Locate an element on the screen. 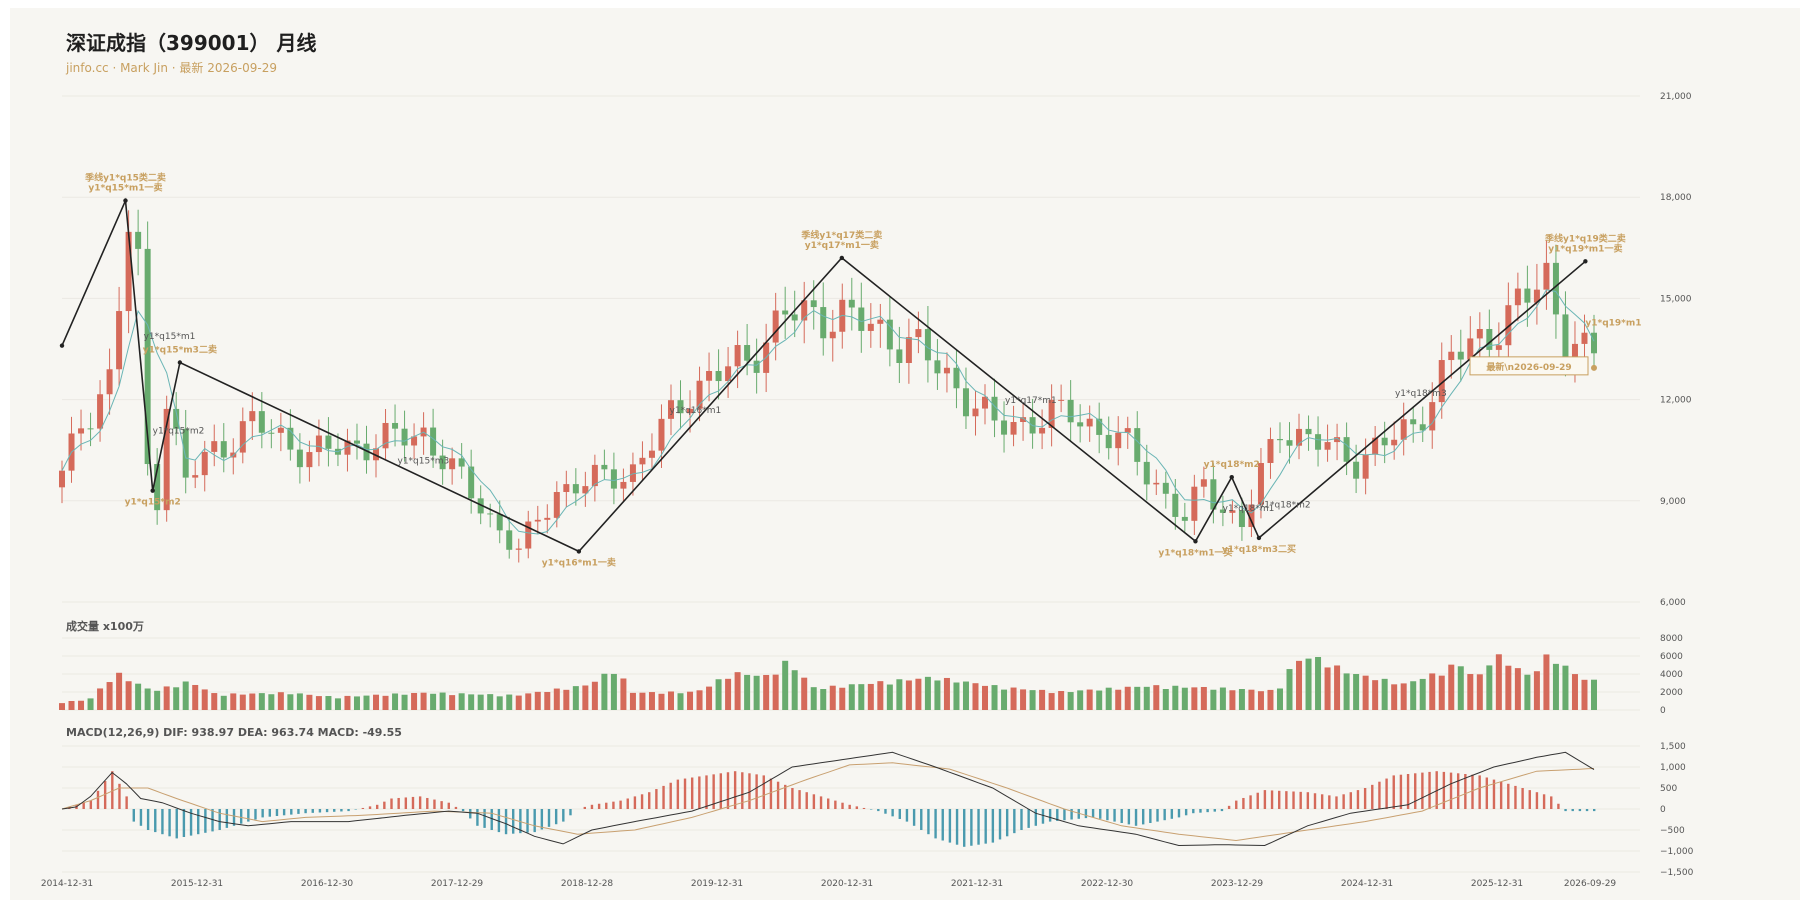  zigzag-annotation: y1*q19*m1 is located at coordinates (1613, 323).